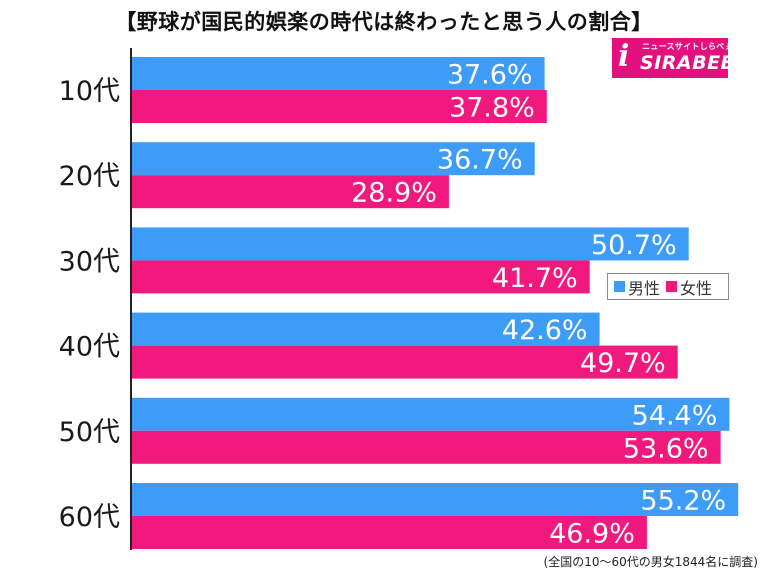  Describe the element at coordinates (619, 286) in the screenshot. I see `legend-swatch-male` at that location.